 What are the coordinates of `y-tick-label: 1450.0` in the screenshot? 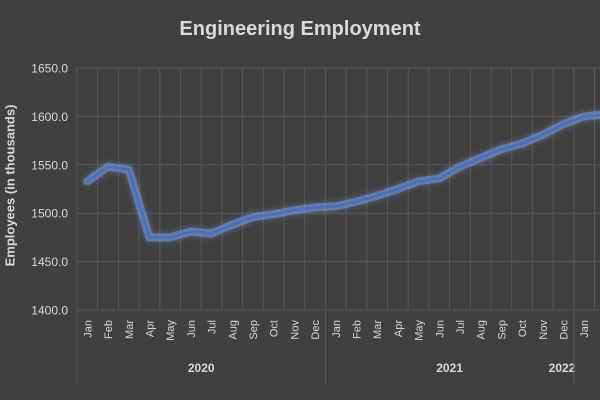 It's located at (49, 262).